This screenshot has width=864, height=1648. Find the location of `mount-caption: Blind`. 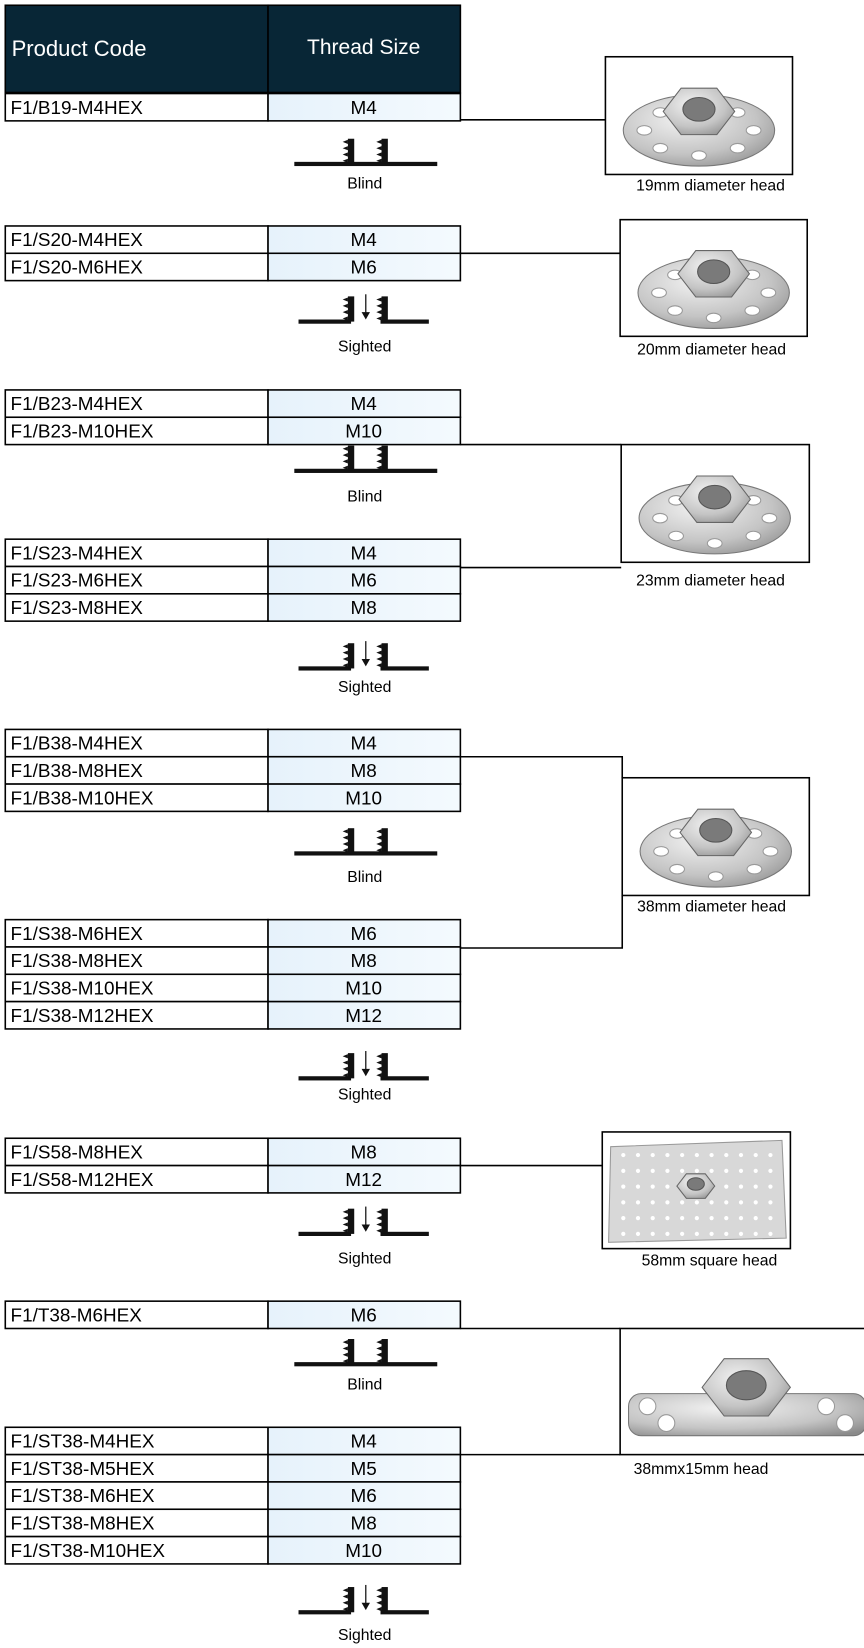

mount-caption: Blind is located at coordinates (364, 1385).